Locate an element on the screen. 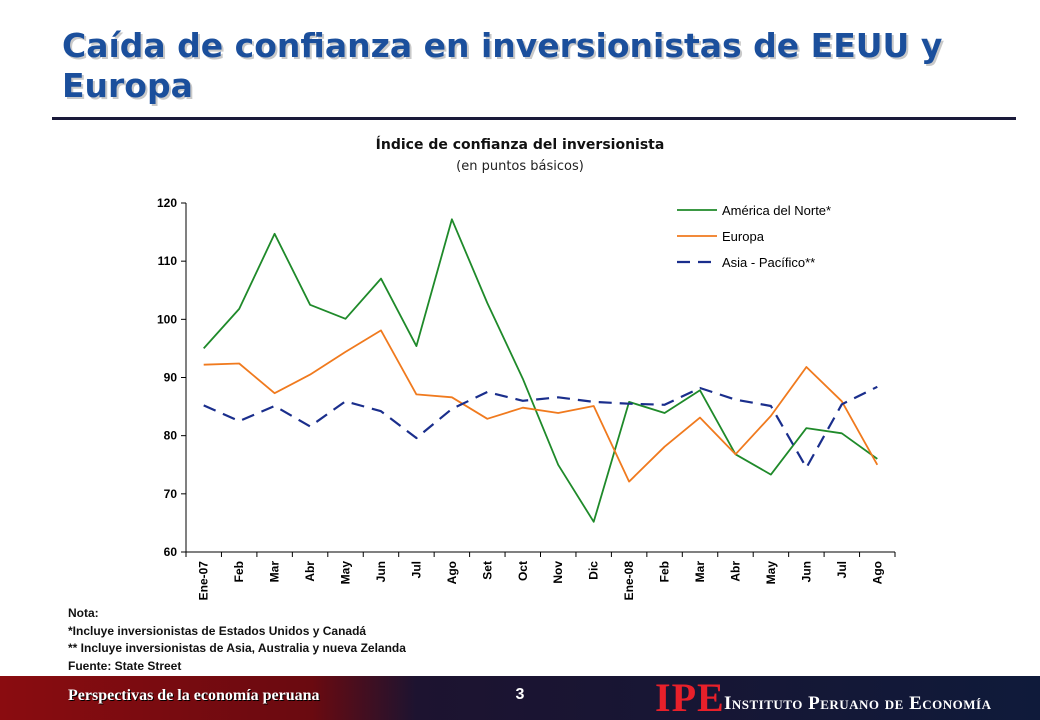 The height and width of the screenshot is (720, 1040). title-divider is located at coordinates (534, 118).